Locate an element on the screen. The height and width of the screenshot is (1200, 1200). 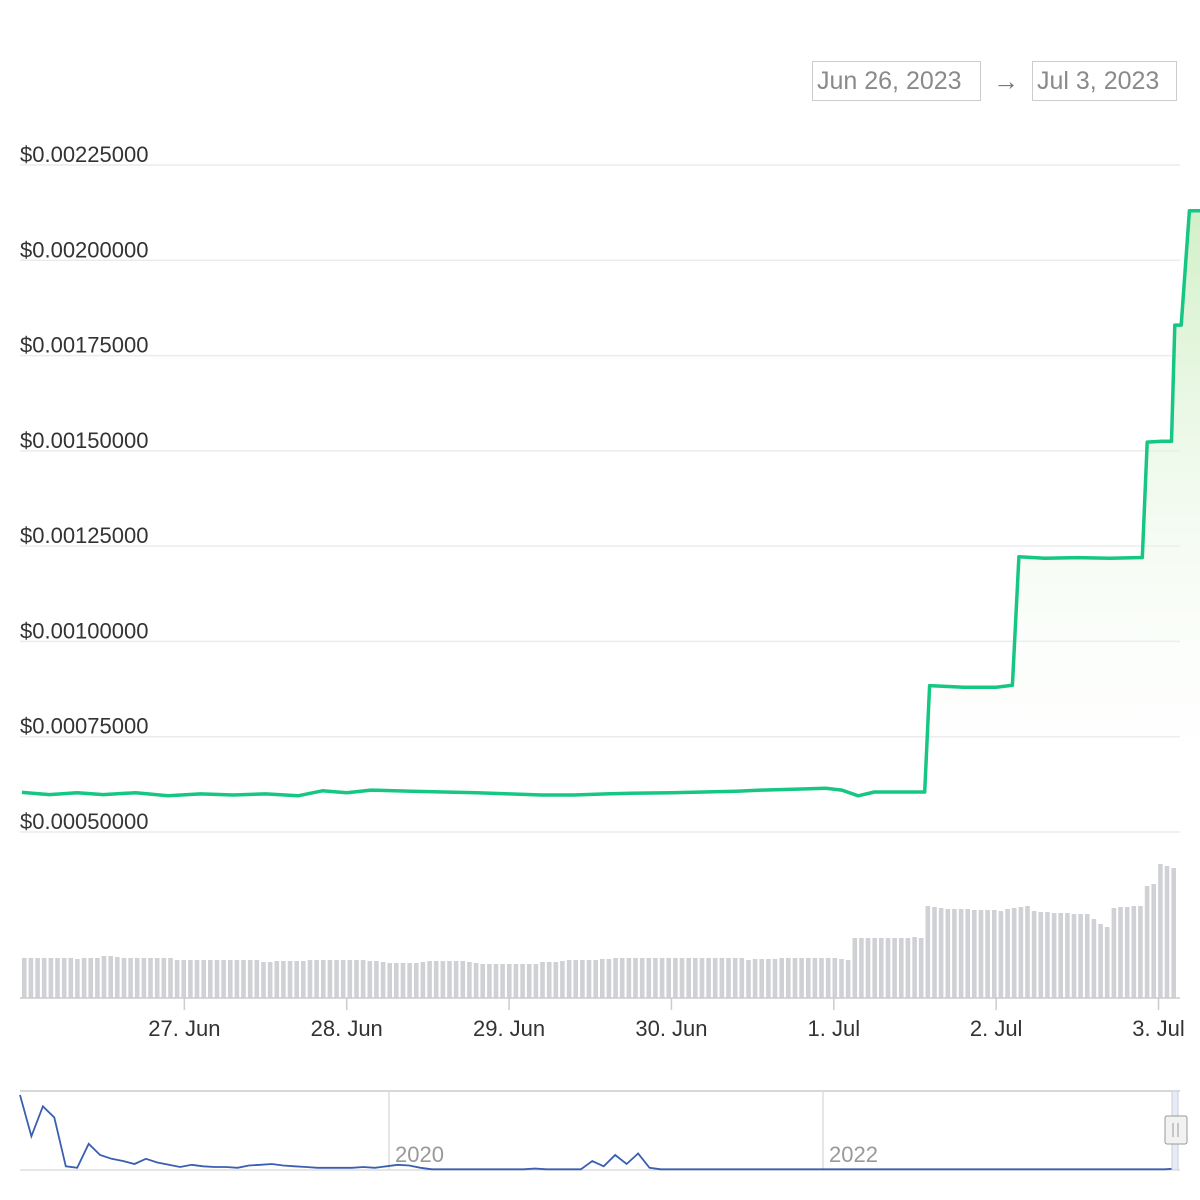
date-range-start-input: Jun 26, 2023 is located at coordinates (896, 81).